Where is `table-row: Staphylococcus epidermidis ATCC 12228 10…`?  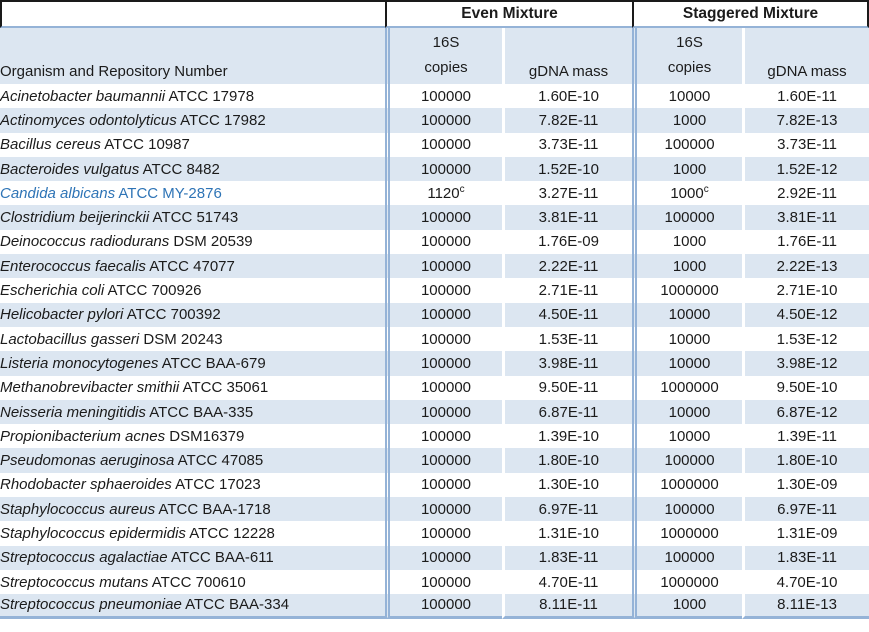 table-row: Staphylococcus epidermidis ATCC 12228 10… is located at coordinates (434, 533).